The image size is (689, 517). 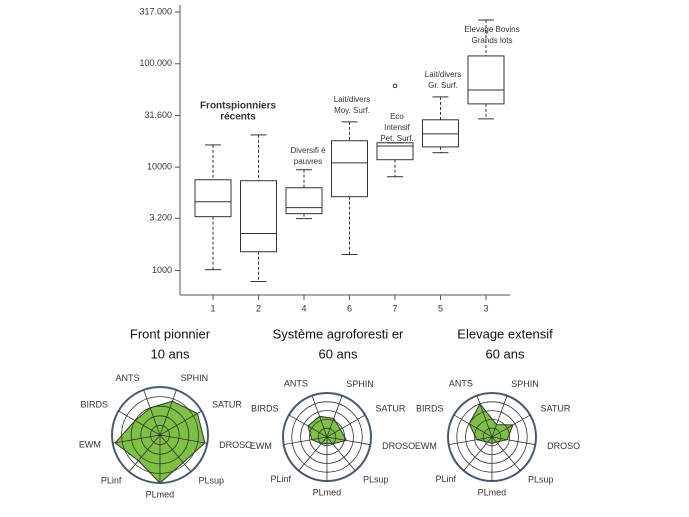 I want to click on y-tick-label: 10000, so click(x=159, y=167).